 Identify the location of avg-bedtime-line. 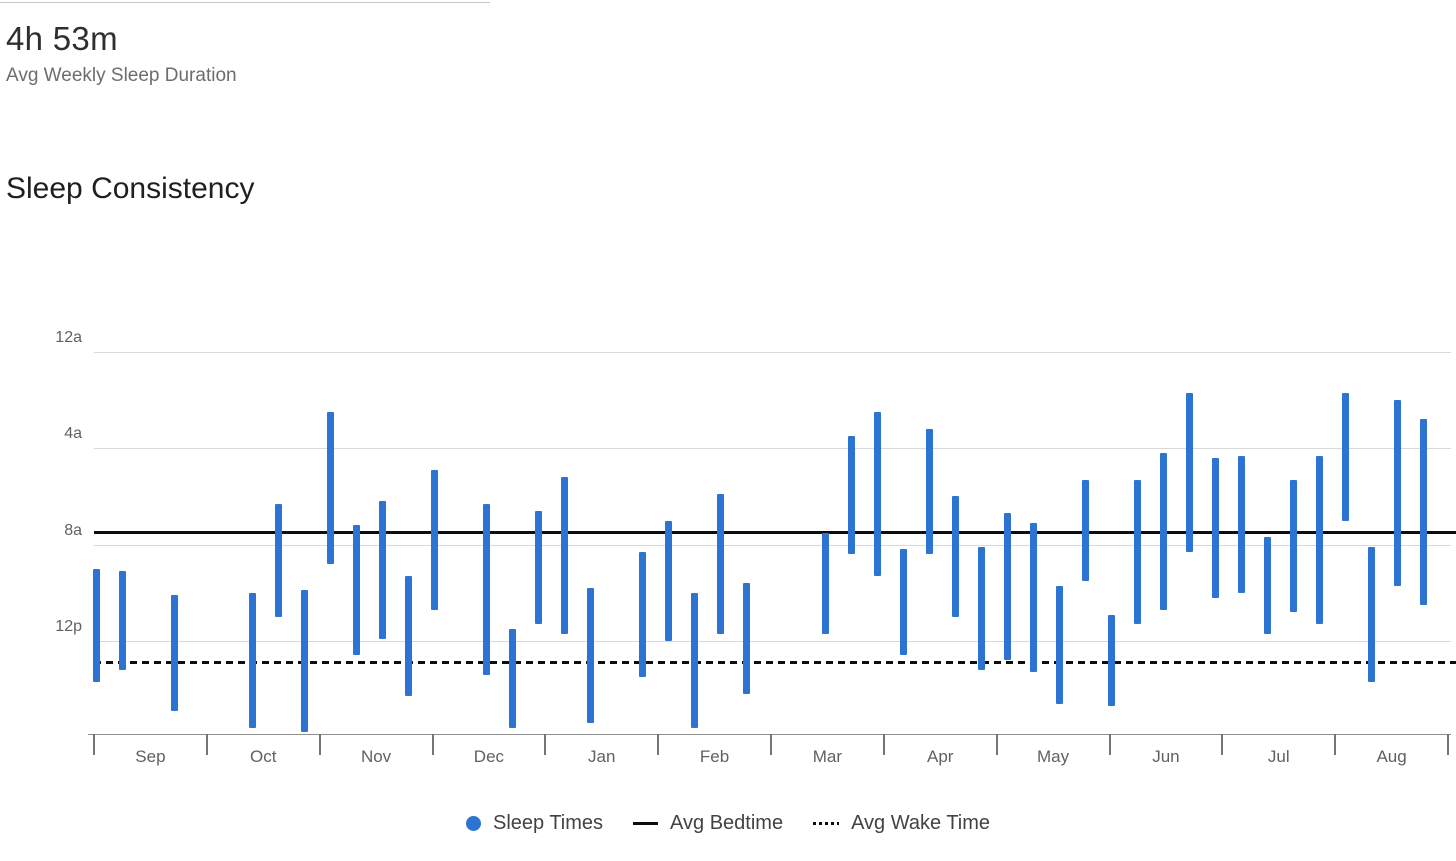
(775, 533).